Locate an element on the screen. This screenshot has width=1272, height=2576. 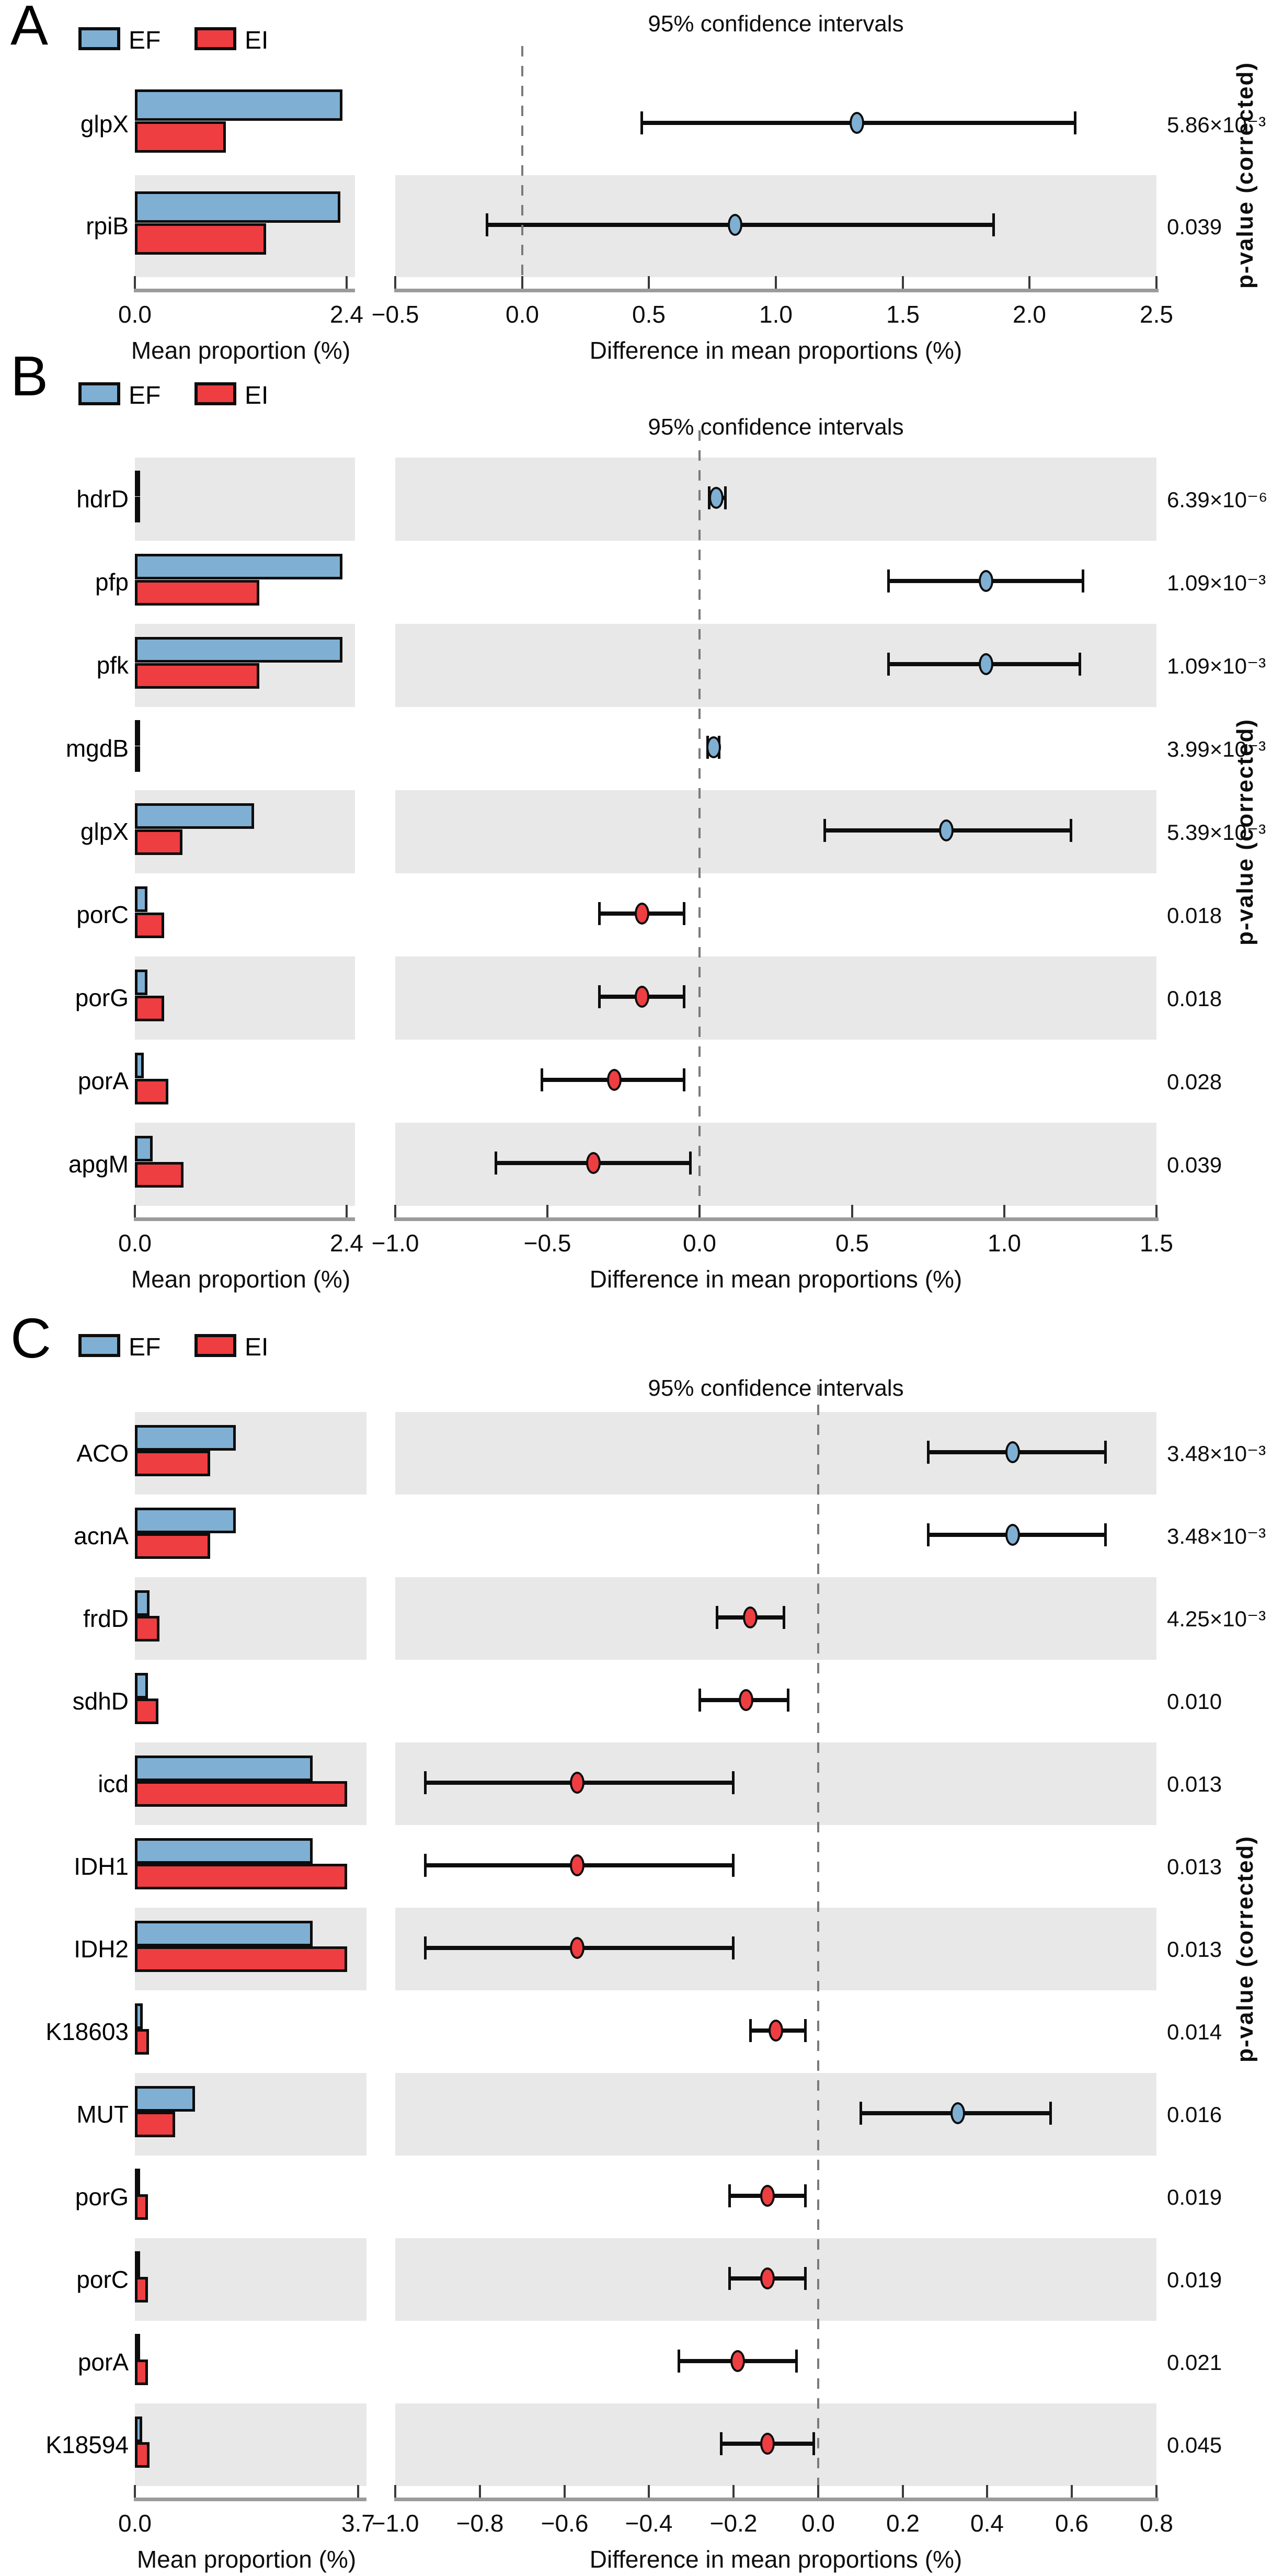
axis-tick-label: −1.0 is located at coordinates (395, 1243).